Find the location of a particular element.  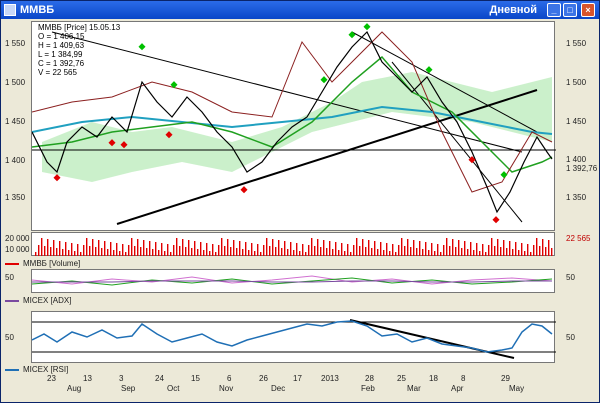

title-bar: MMBБ Дневной _ □ × is located at coordinates (300, 10).